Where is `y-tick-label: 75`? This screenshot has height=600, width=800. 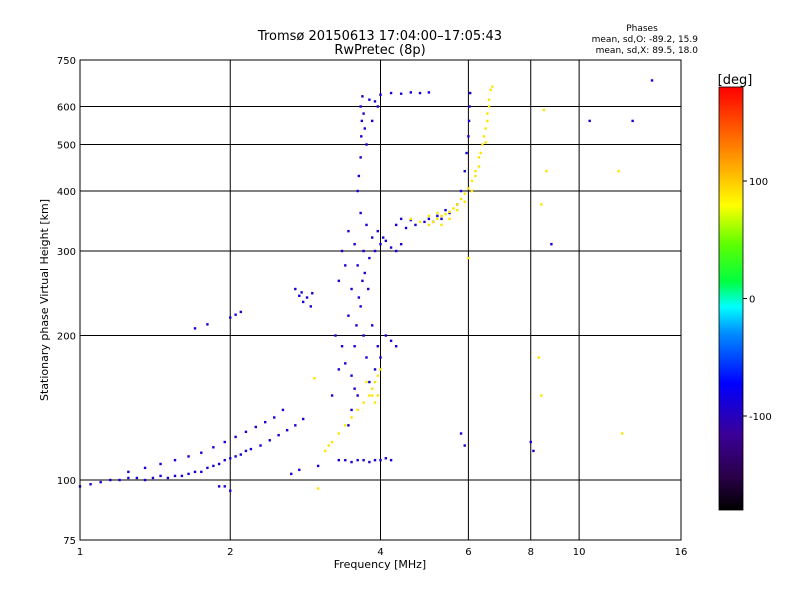 y-tick-label: 75 is located at coordinates (69, 541).